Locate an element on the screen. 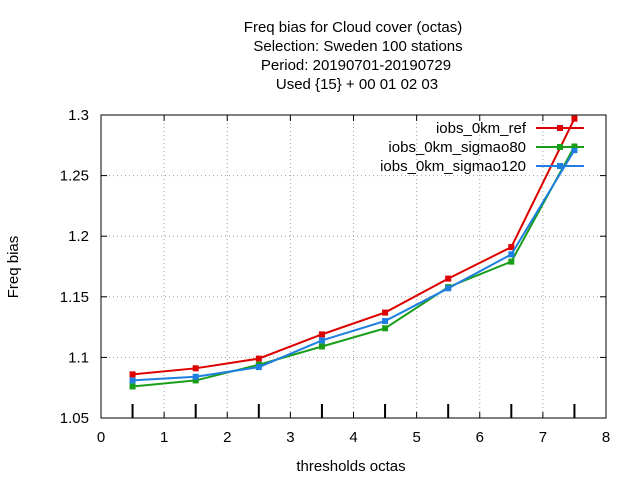 The height and width of the screenshot is (480, 640). x-axis-label: thresholds octas is located at coordinates (350, 466).